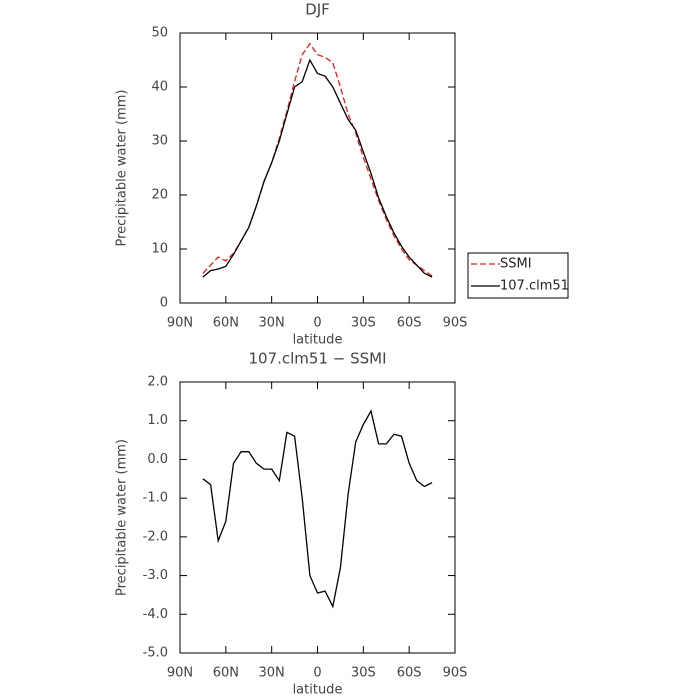  I want to click on y-tick-label: 40, so click(159, 87).